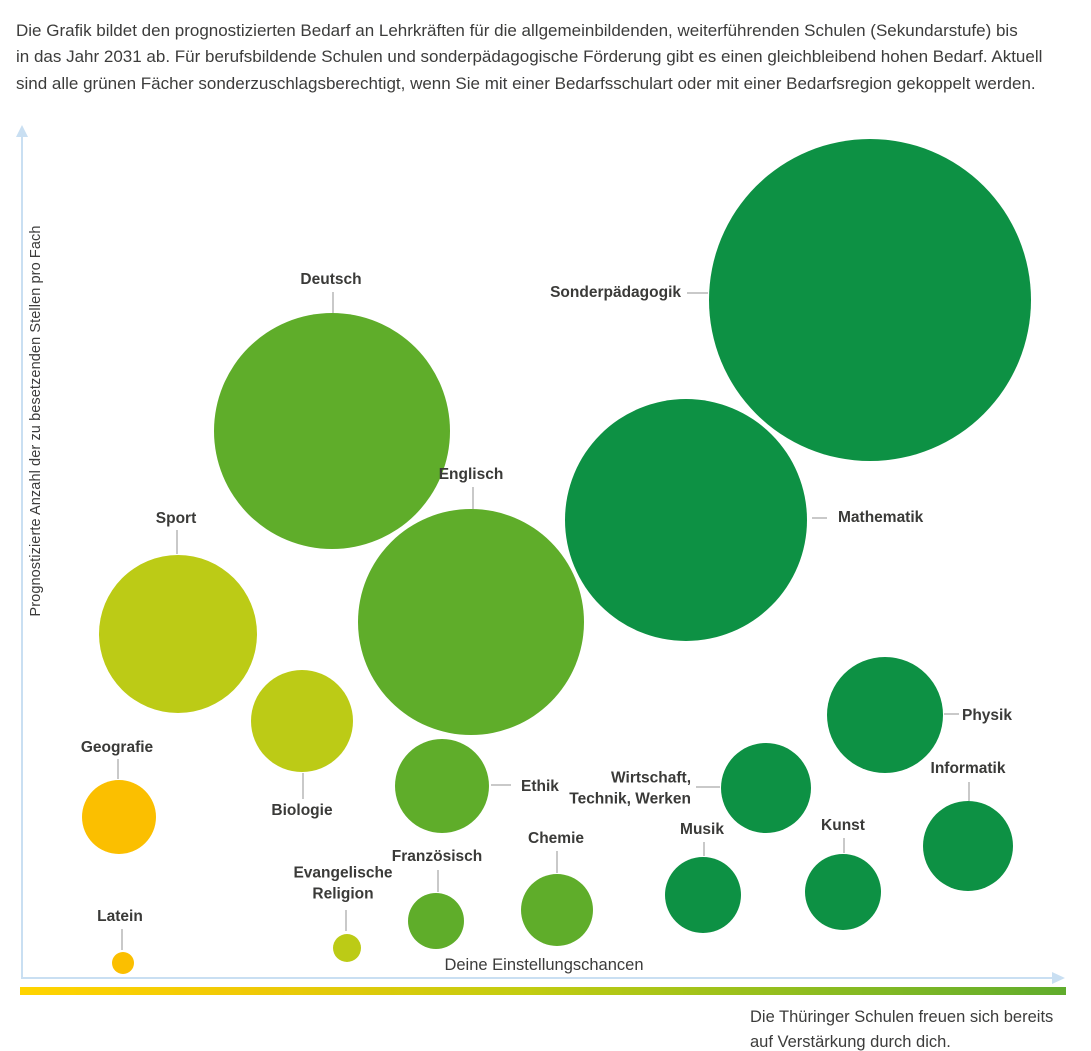 The height and width of the screenshot is (1051, 1091). Describe the element at coordinates (819, 518) in the screenshot. I see `label-connector-mathematik` at that location.